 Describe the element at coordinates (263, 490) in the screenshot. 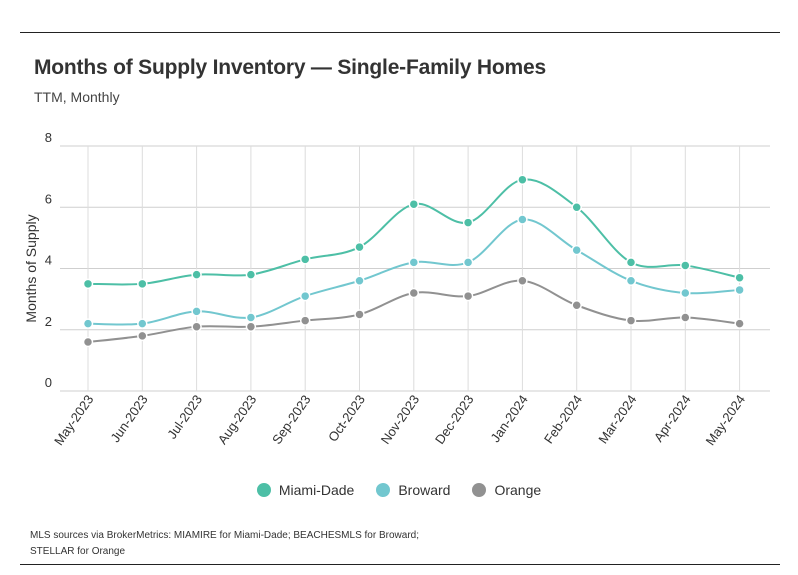

I see `legend-swatch-miami-dade` at that location.